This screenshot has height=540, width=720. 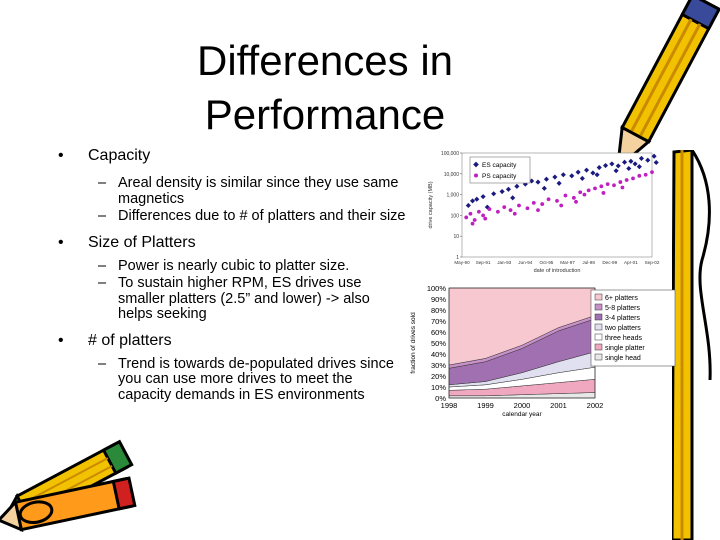 I want to click on y-axis-label: drive capacity (MB), so click(x=431, y=204).